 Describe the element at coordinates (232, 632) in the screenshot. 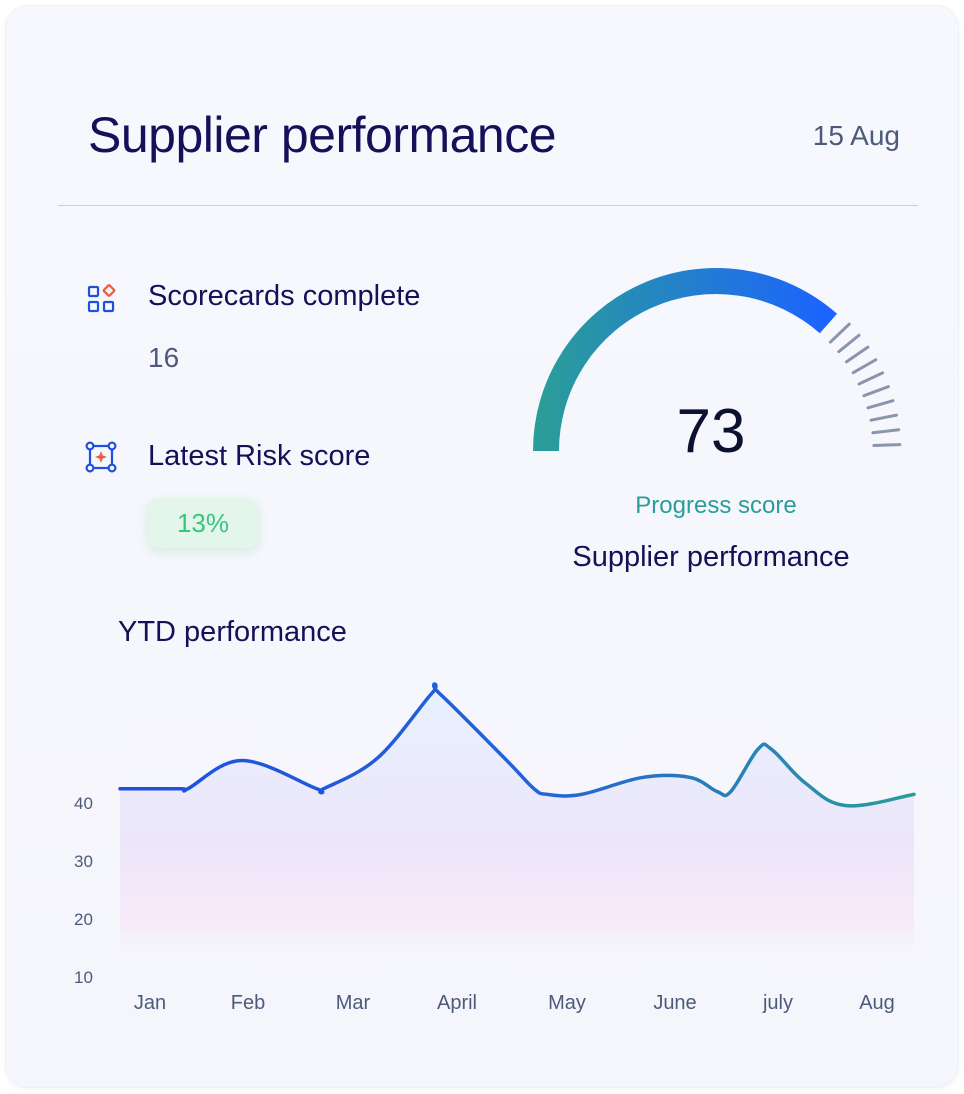

I see `chart-title: YTD performance` at that location.